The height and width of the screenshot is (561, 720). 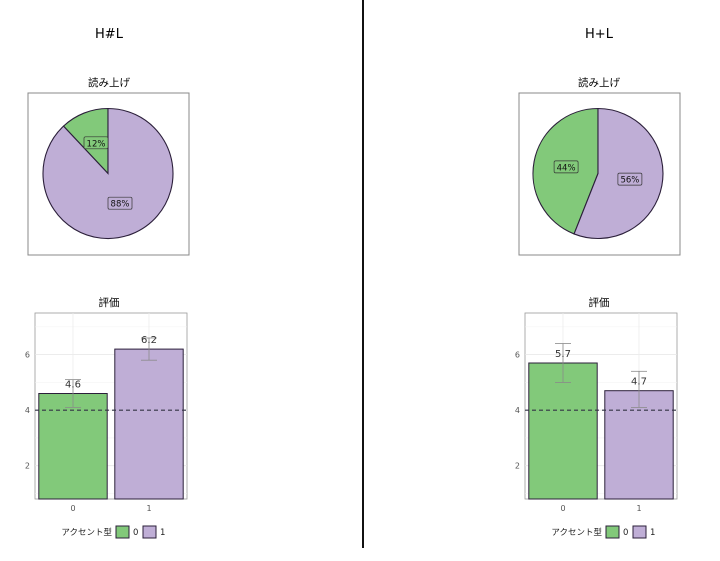 I want to click on bar-chart: 2 4 6 4.6 6.2 0 1, so click(x=106, y=412).